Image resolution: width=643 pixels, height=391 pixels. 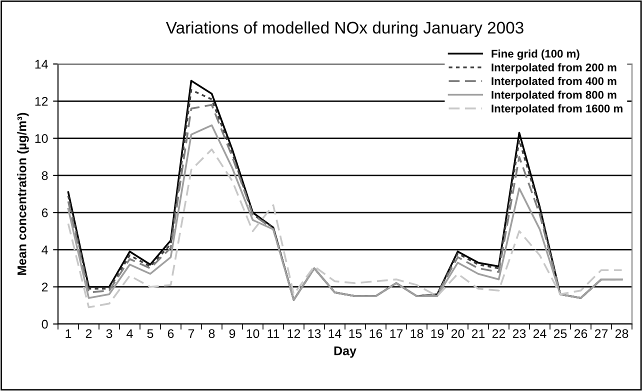 I want to click on y-tick-label: 12, so click(x=41, y=101).